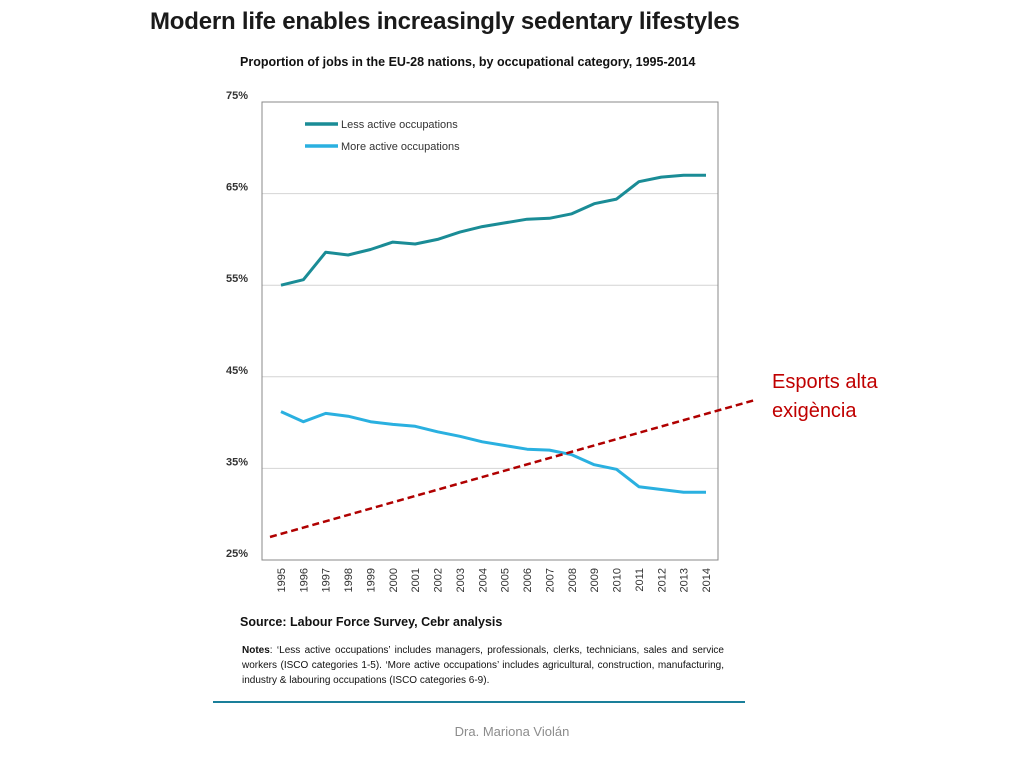  I want to click on y-tick-label: 55%, so click(237, 279).